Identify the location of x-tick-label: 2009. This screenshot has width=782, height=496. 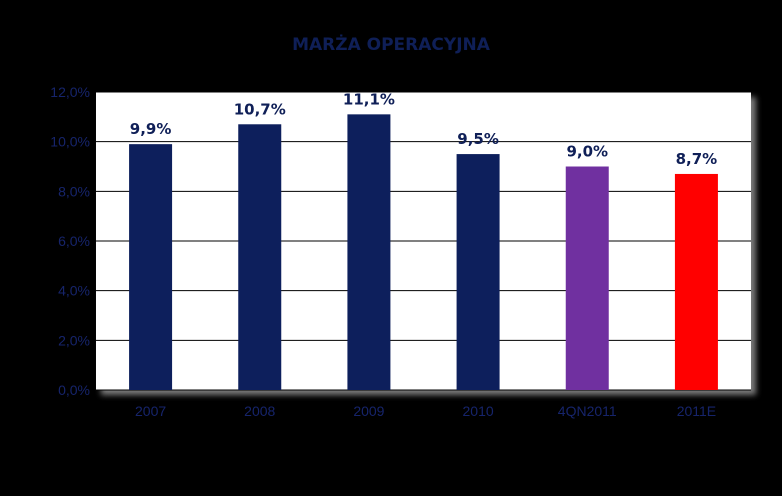
(368, 411).